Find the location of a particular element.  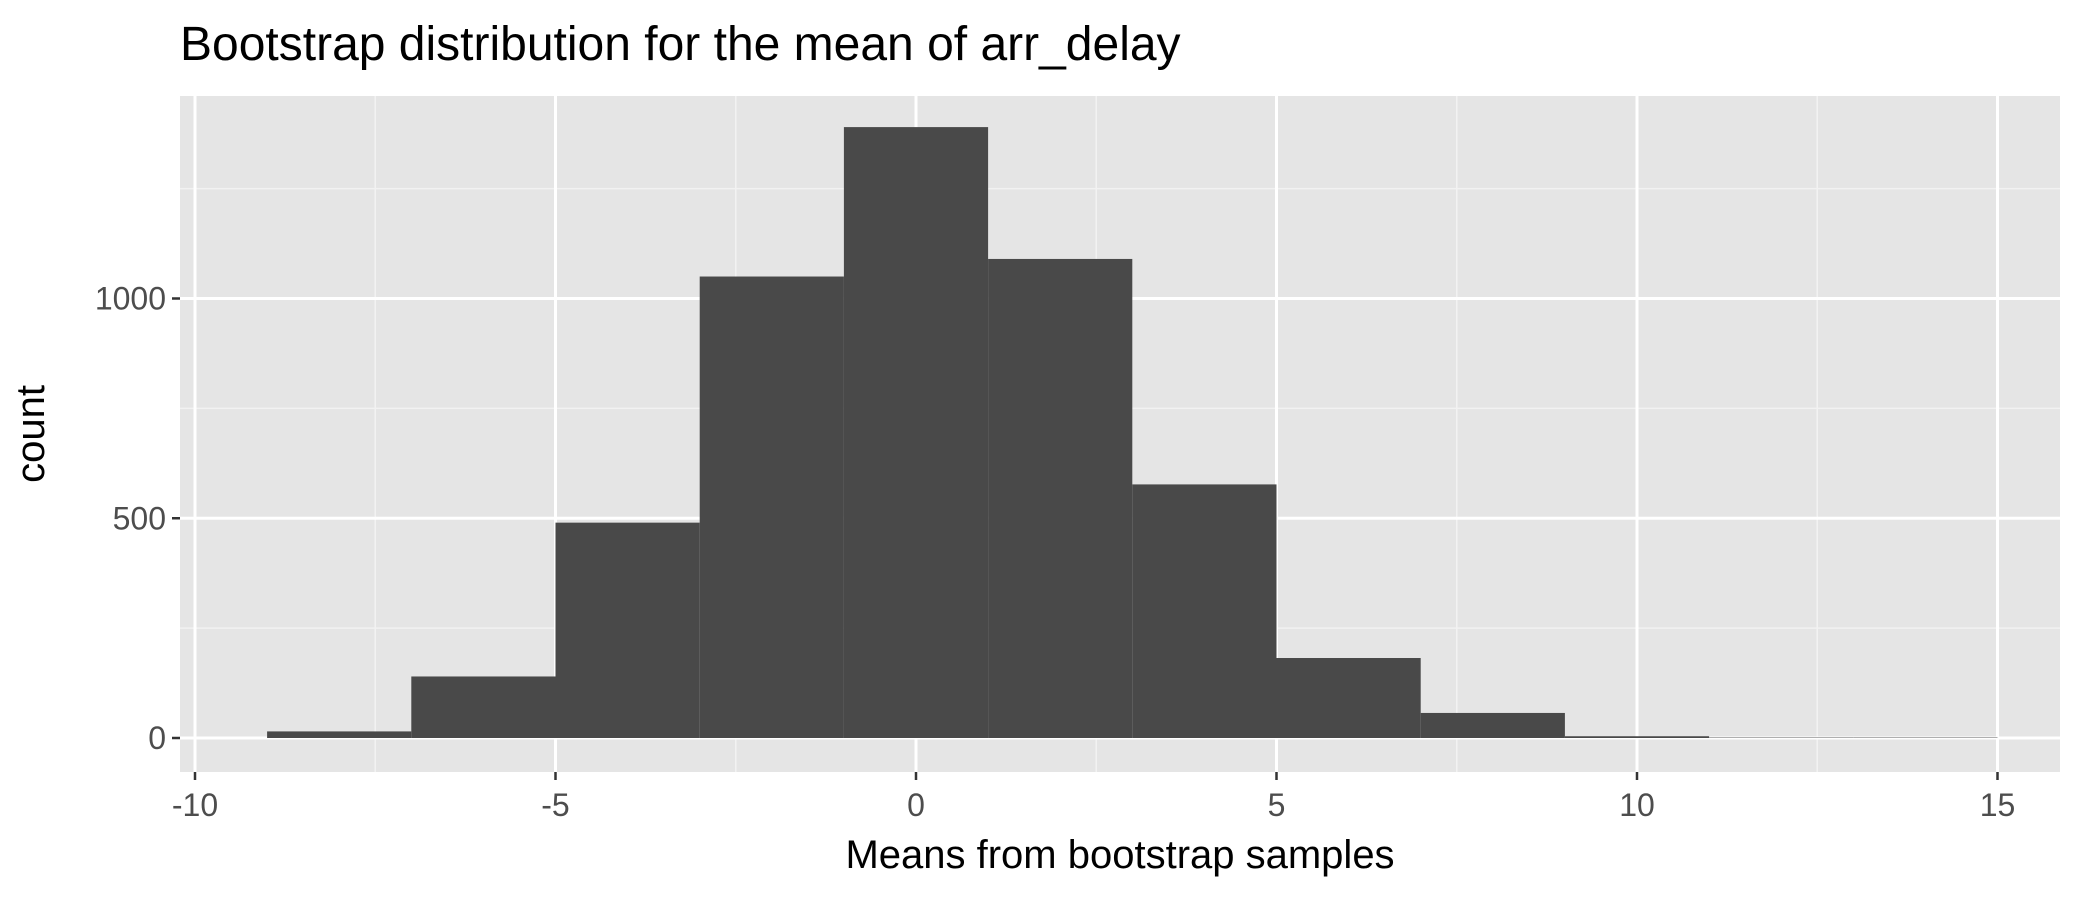

y-tick-label: 500 is located at coordinates (139, 518).